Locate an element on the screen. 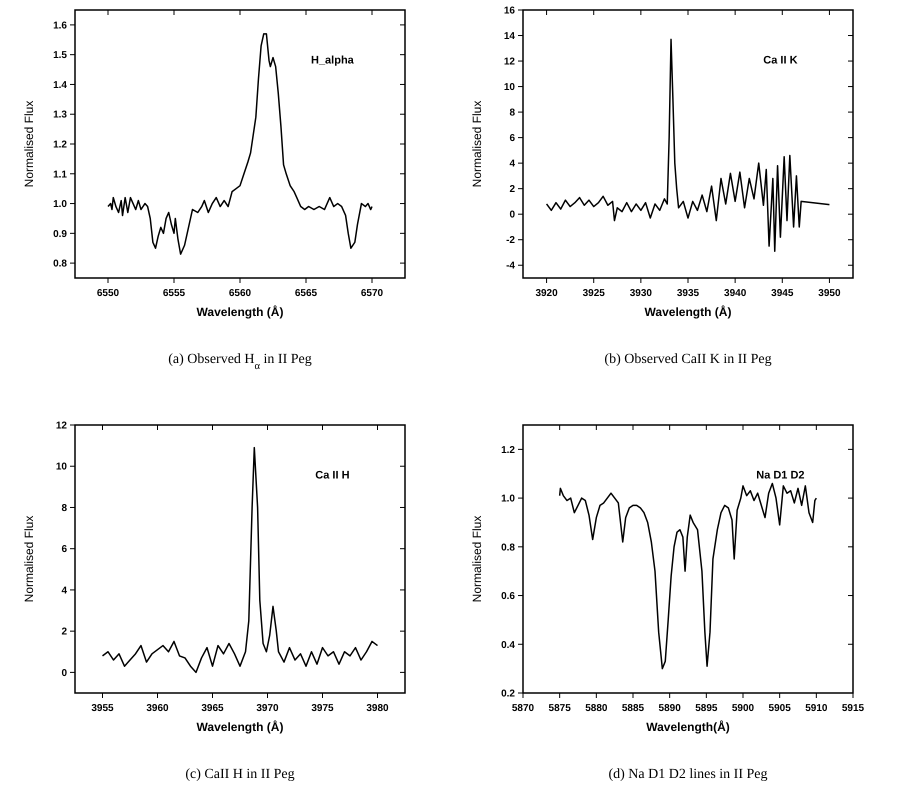  annotation: H_alpha is located at coordinates (333, 60).